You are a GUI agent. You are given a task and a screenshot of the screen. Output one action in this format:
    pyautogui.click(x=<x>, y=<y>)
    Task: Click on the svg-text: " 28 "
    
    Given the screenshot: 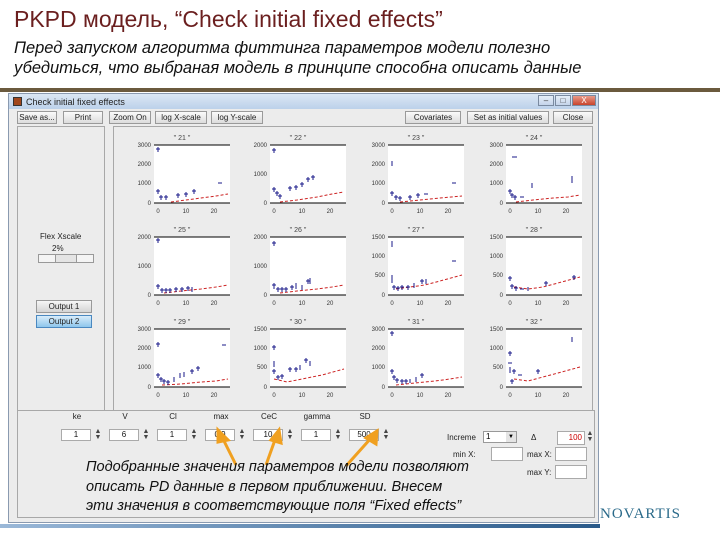 What is the action you would take?
    pyautogui.click(x=534, y=230)
    